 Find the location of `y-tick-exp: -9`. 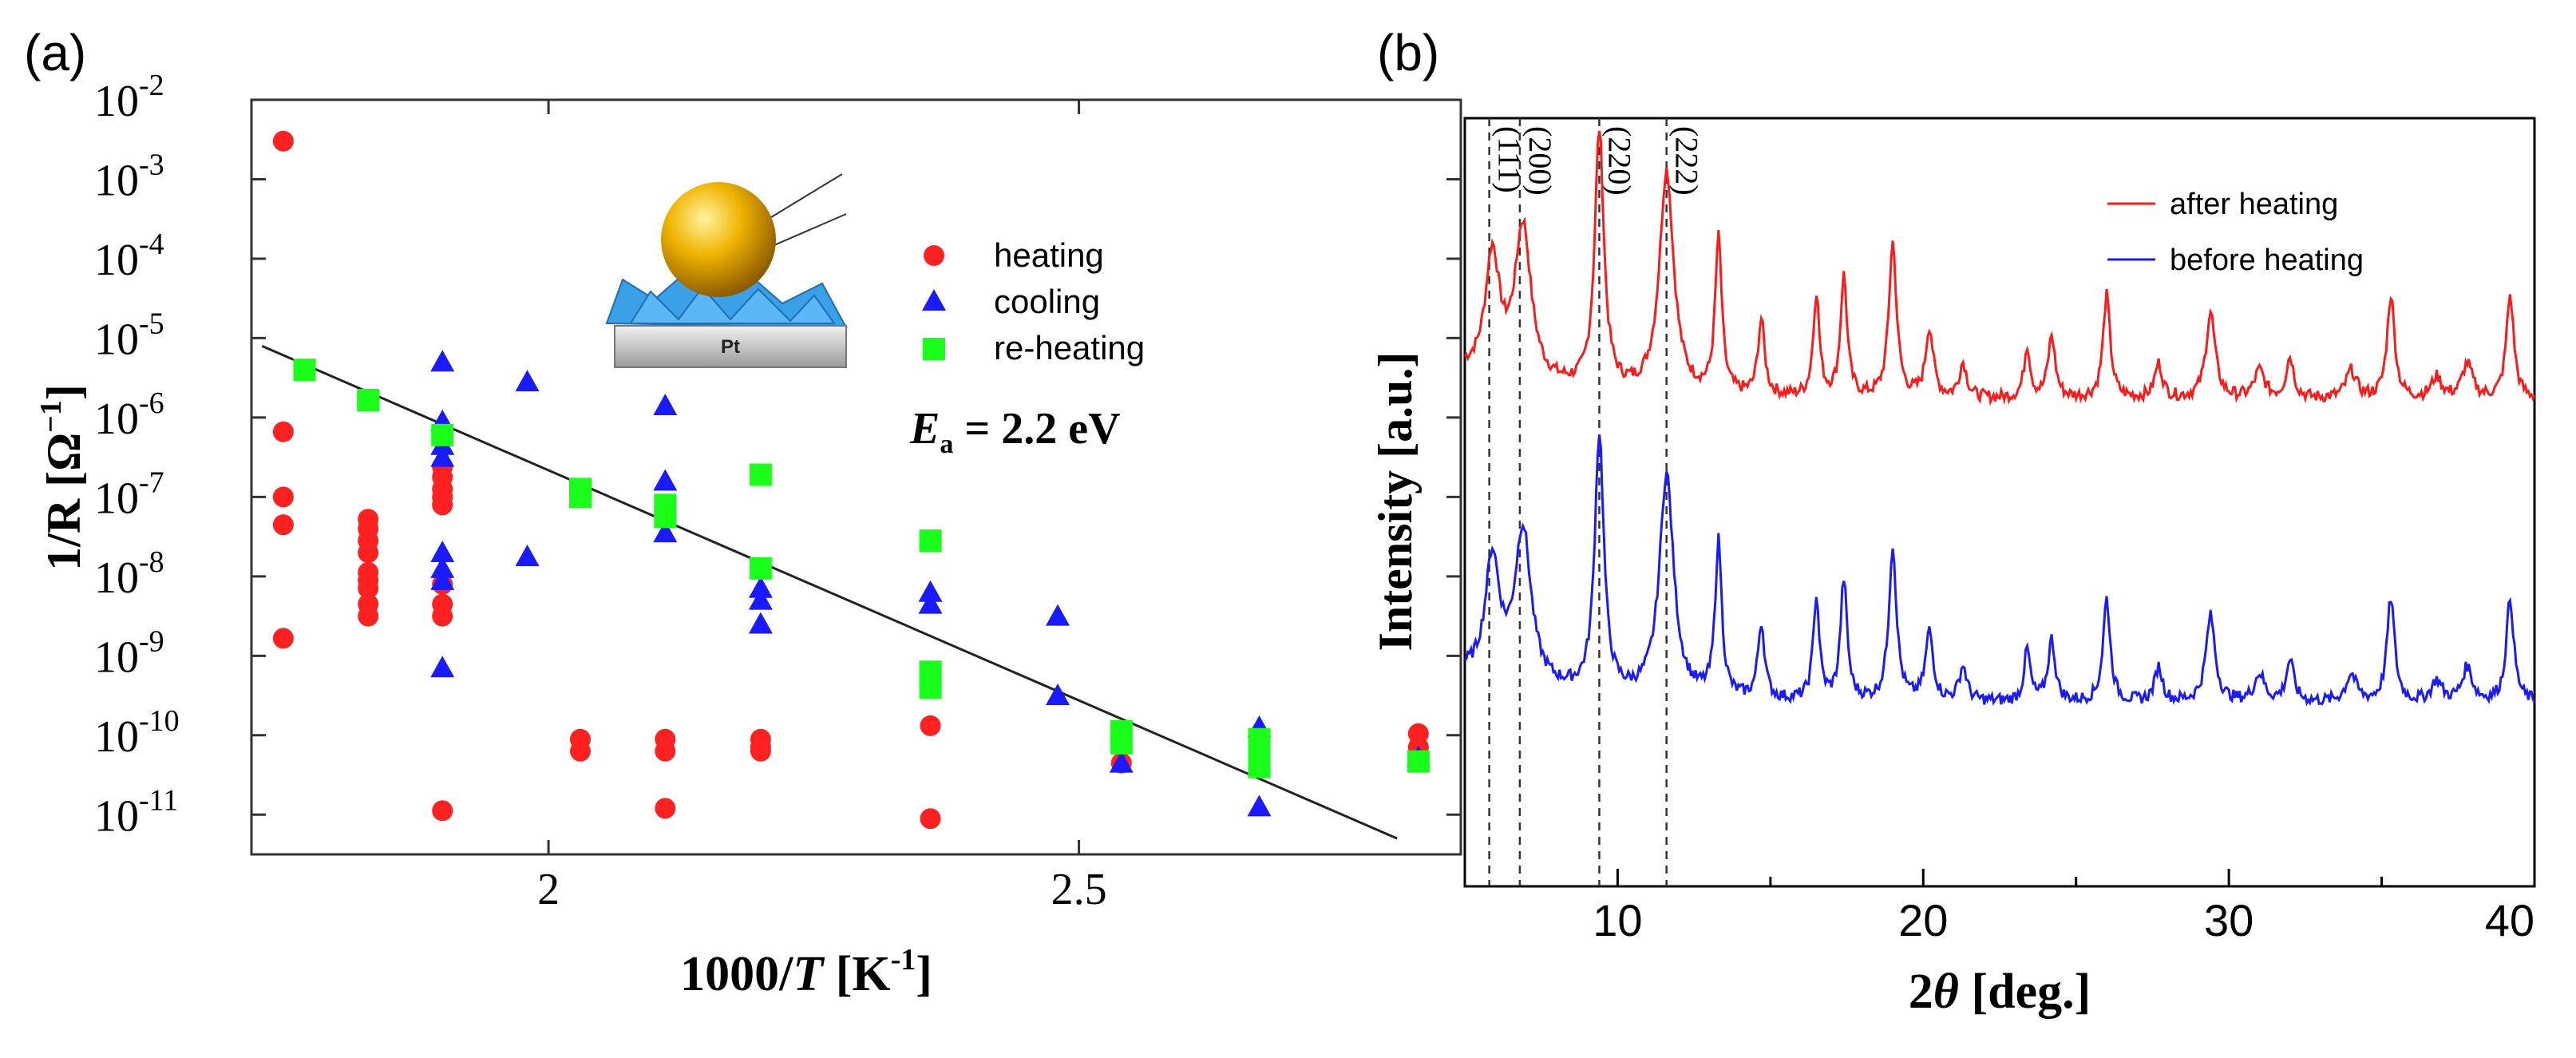

y-tick-exp: -9 is located at coordinates (152, 641).